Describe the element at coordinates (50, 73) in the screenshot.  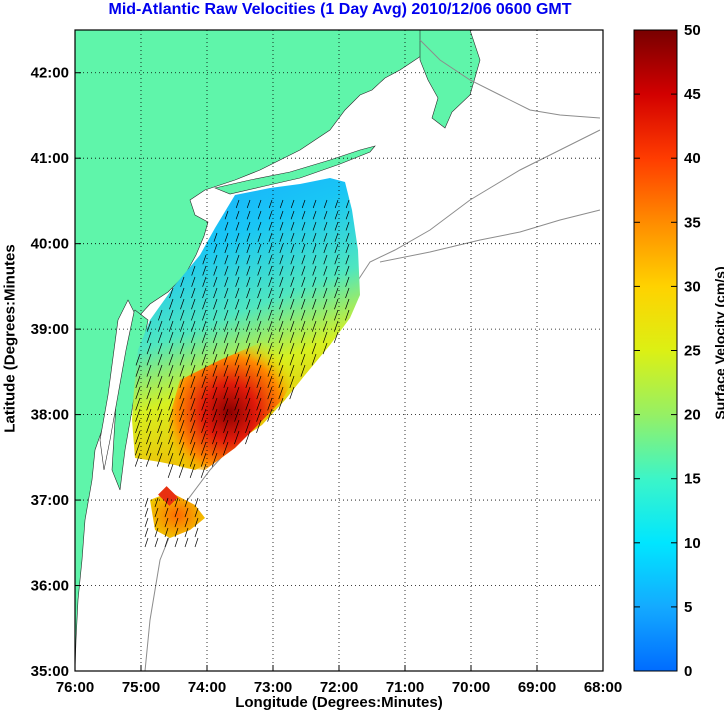
I see `y-tick-label: 42:00` at that location.